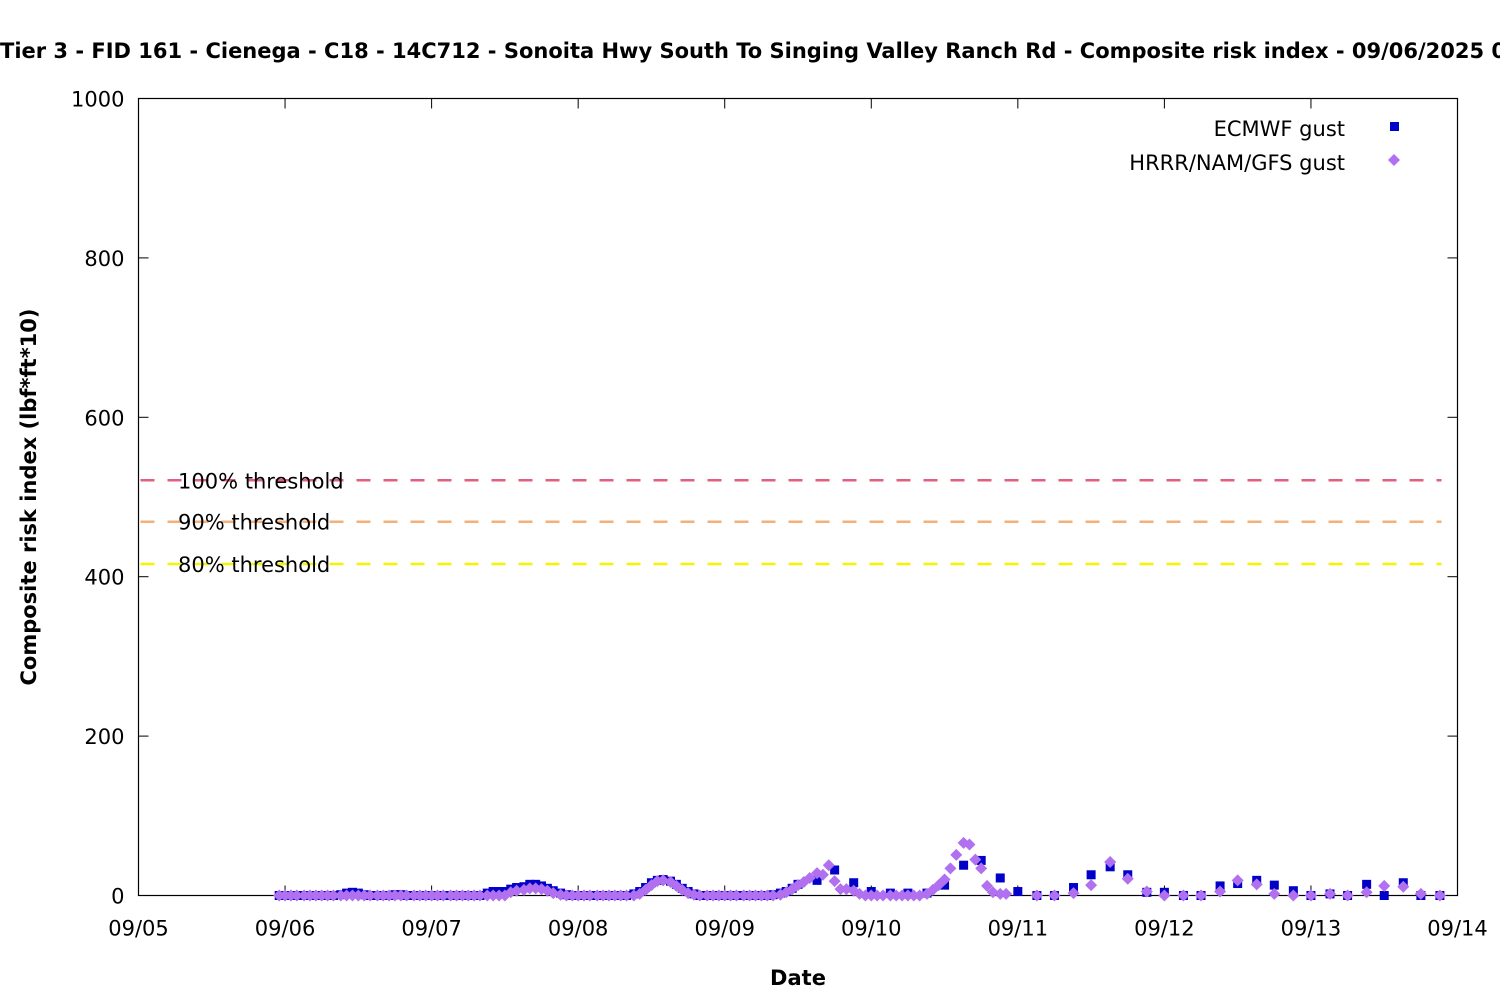 This screenshot has height=1000, width=1500. I want to click on threshold-label: 80% threshold, so click(254, 565).